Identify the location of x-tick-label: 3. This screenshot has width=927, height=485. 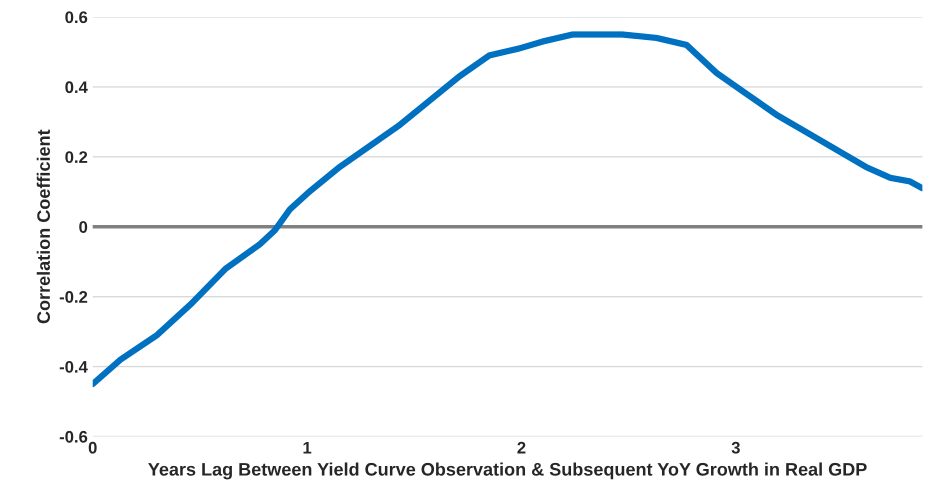
(736, 448).